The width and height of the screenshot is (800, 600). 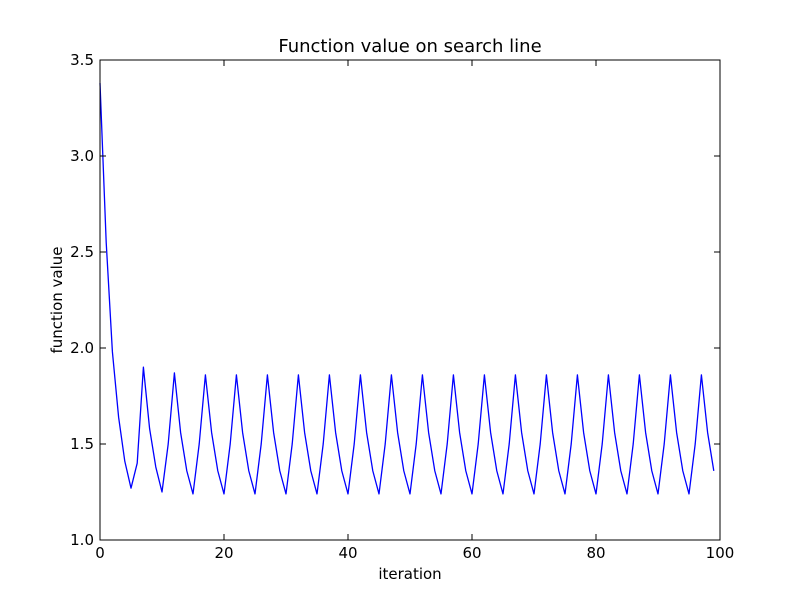 What do you see at coordinates (471, 553) in the screenshot?
I see `x-tick-label: 60` at bounding box center [471, 553].